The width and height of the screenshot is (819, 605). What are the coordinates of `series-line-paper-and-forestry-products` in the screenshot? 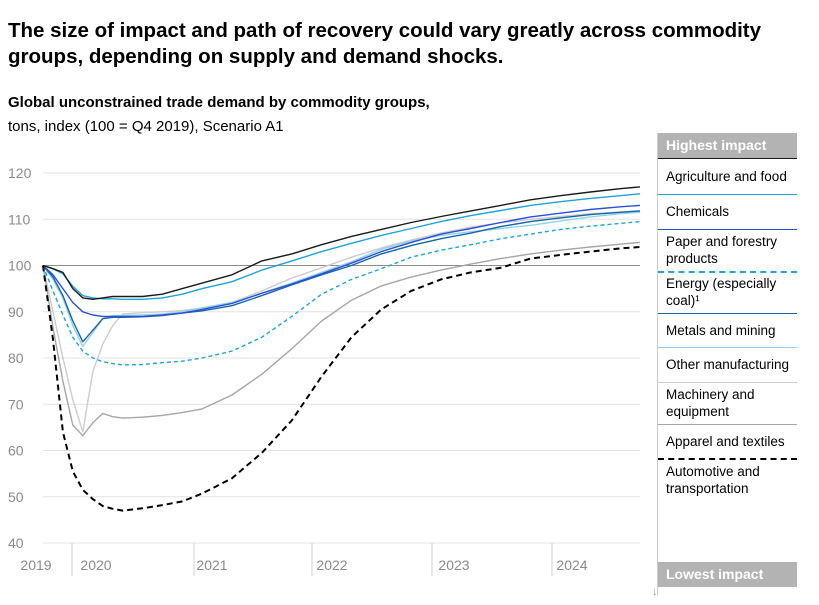 It's located at (341, 261).